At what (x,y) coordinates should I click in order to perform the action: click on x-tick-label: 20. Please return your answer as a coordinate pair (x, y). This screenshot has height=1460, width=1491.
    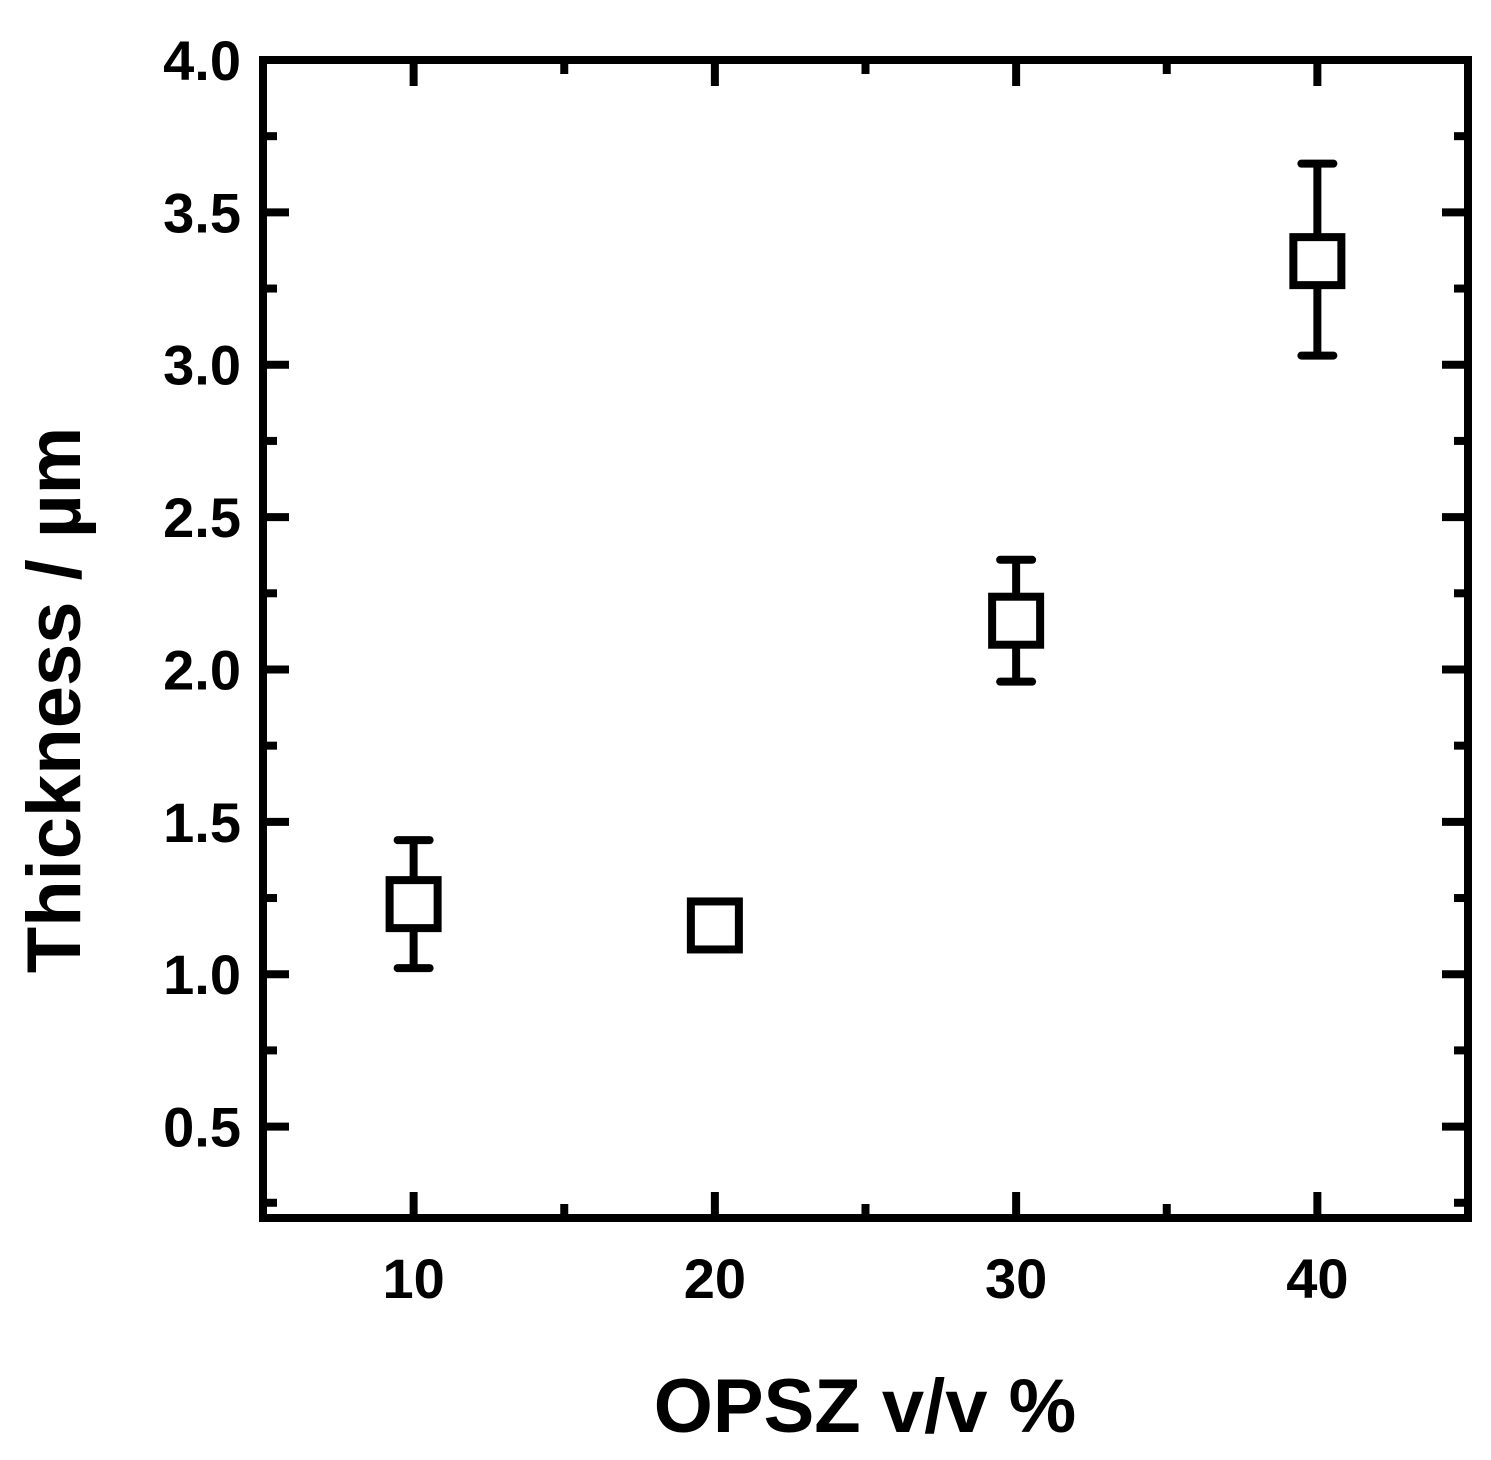
    Looking at the image, I should click on (715, 1278).